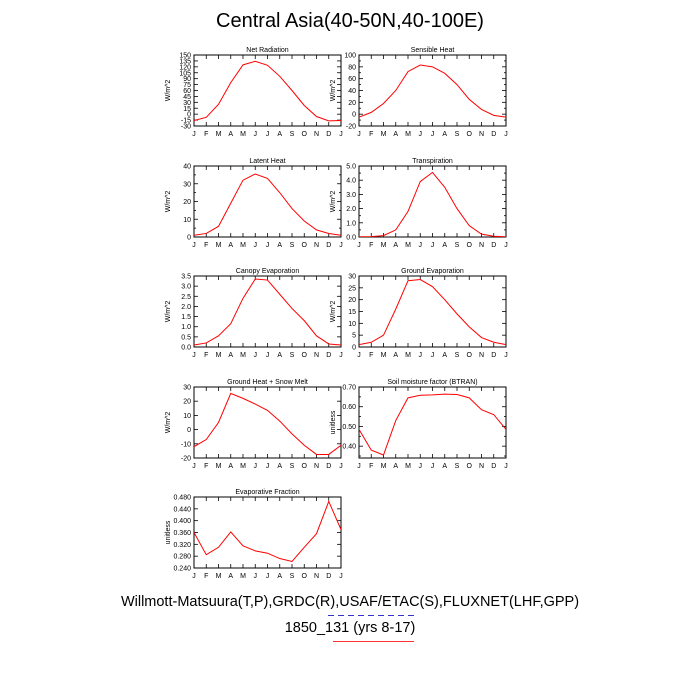 Image resolution: width=700 pixels, height=700 pixels. What do you see at coordinates (267, 492) in the screenshot?
I see `chart-title: Evaporative Fraction` at bounding box center [267, 492].